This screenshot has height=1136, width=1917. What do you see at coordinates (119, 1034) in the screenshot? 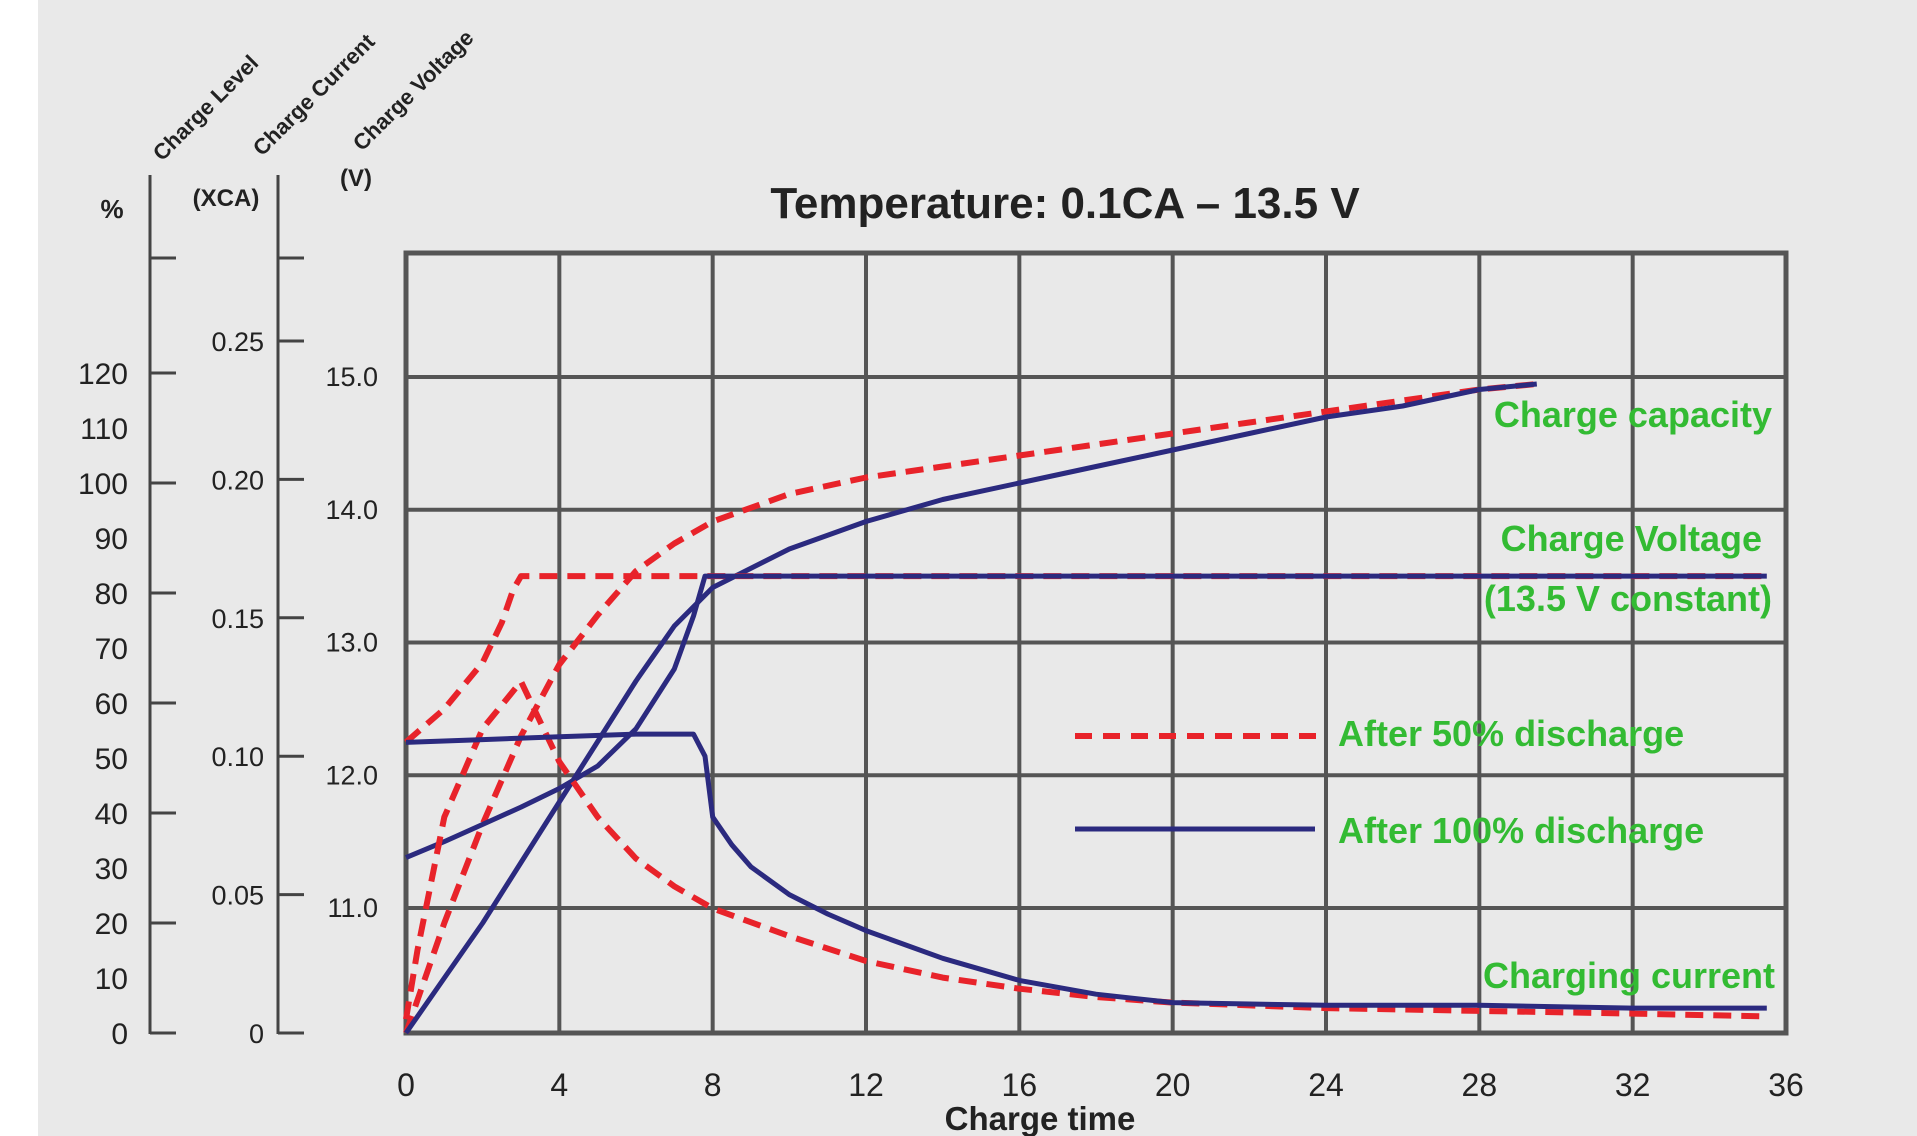
I see `charge-level-tick-label: 0` at bounding box center [119, 1034].